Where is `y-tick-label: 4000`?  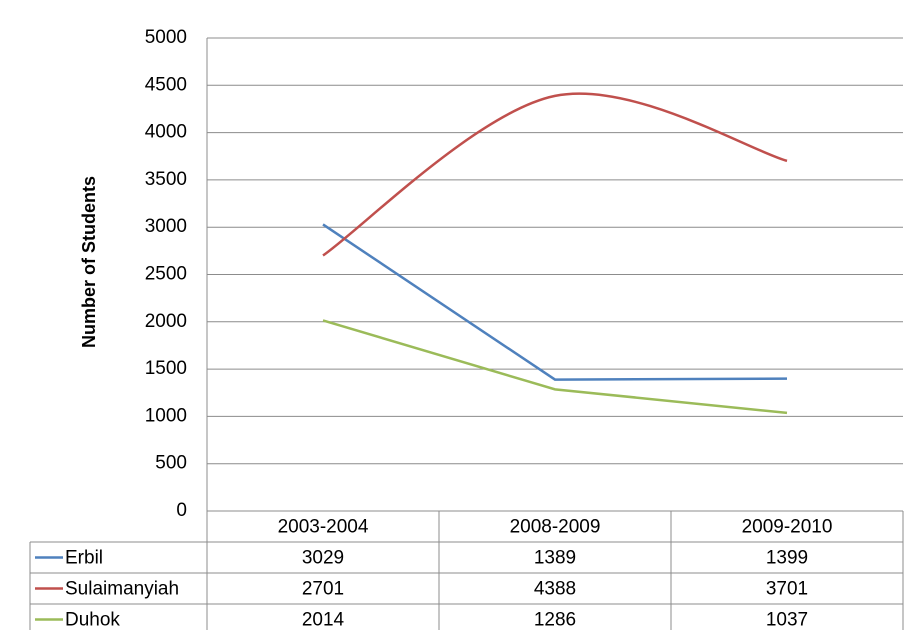
y-tick-label: 4000 is located at coordinates (166, 132).